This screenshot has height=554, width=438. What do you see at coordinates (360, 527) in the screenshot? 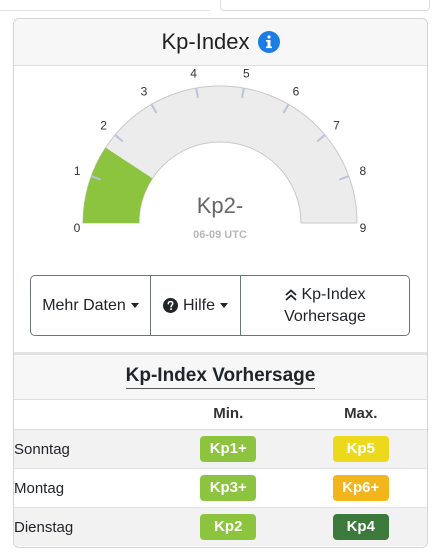
I see `kp-max-badge: Kp4` at bounding box center [360, 527].